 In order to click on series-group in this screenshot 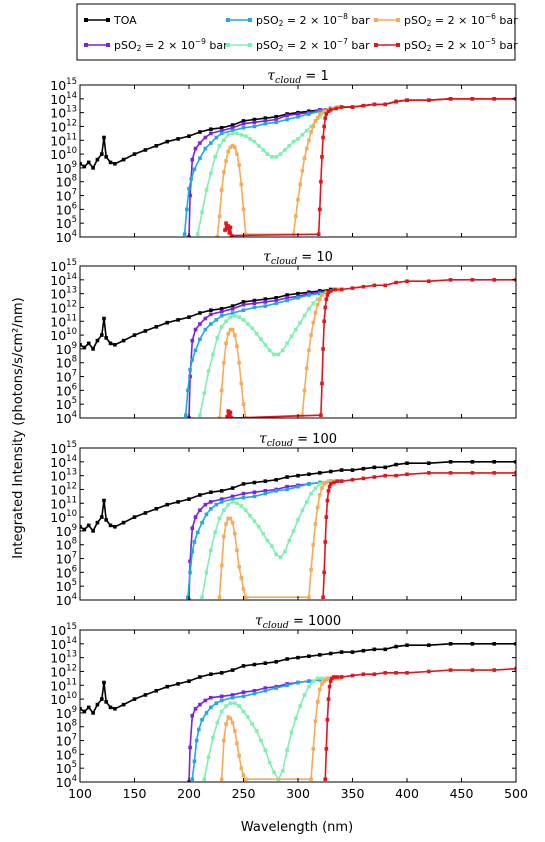, I will do `click(298, 348)`.